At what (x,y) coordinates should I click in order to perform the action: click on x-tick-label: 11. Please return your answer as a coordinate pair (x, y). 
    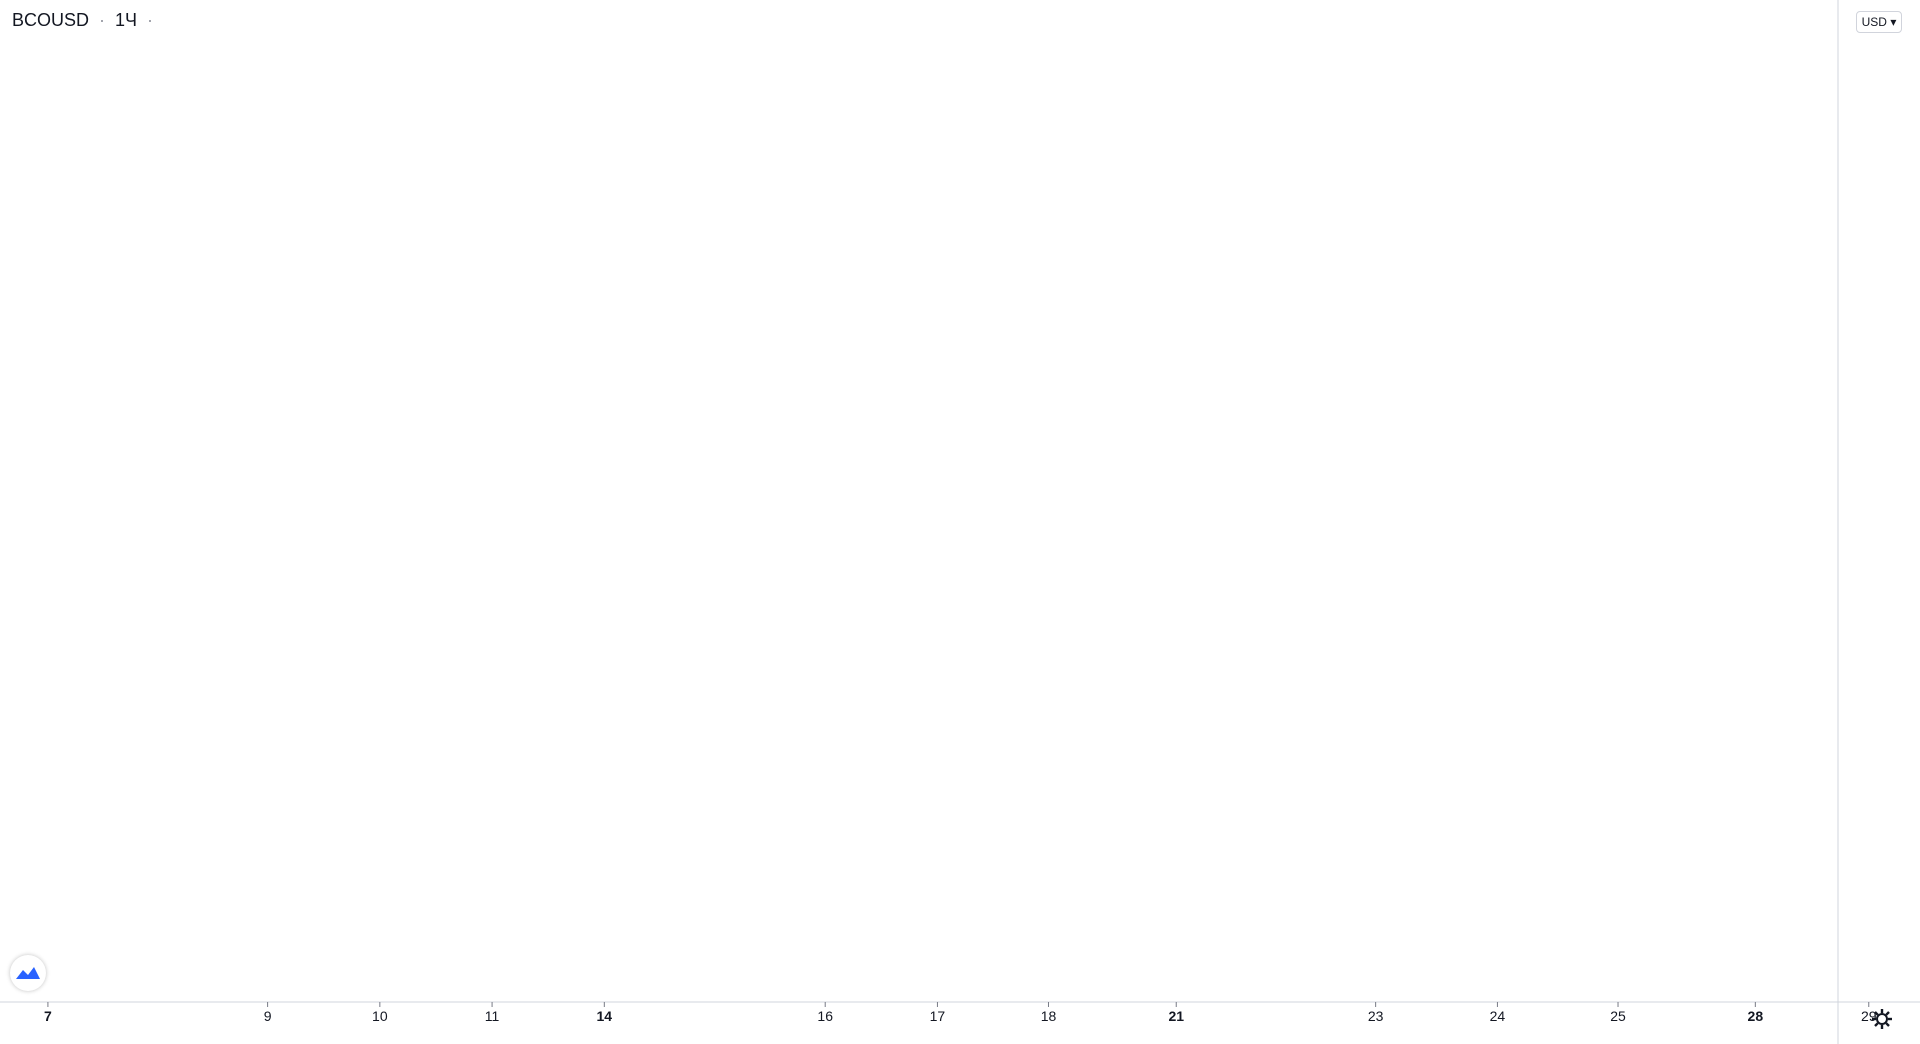
    Looking at the image, I should click on (492, 1016).